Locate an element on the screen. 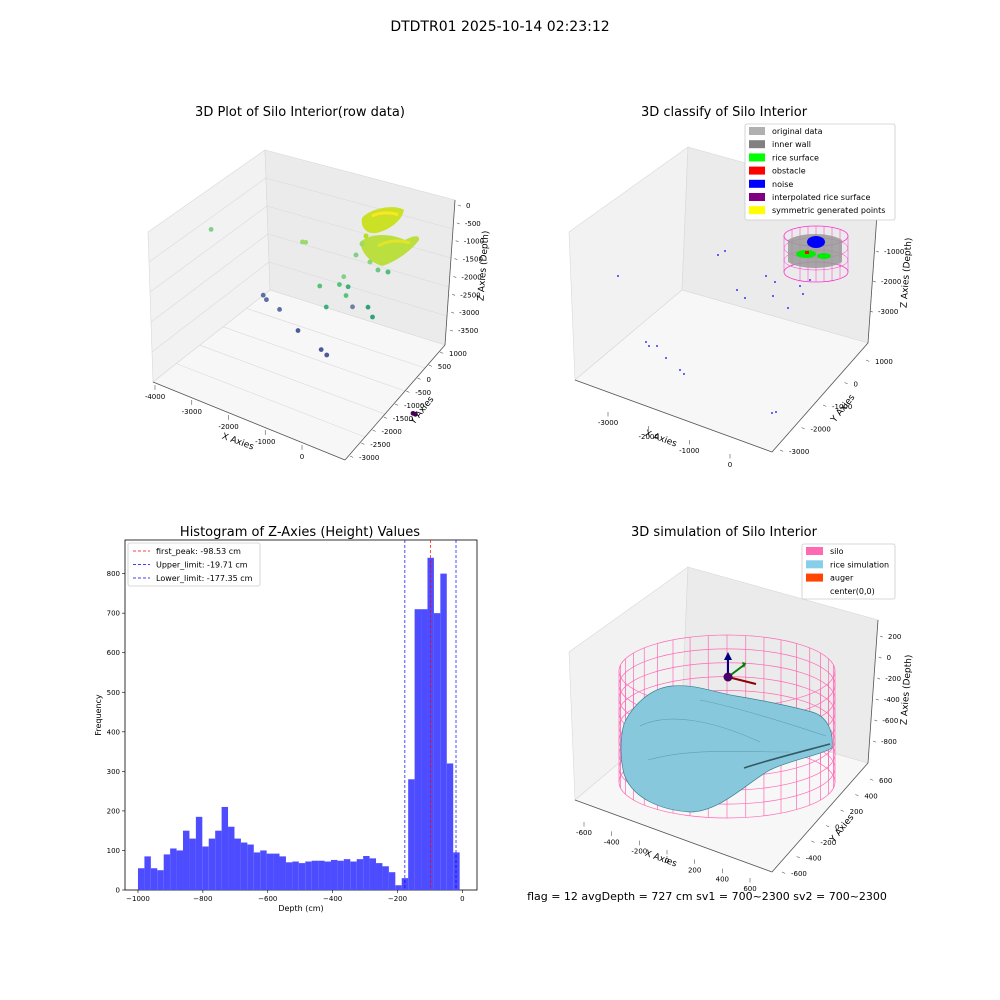 The width and height of the screenshot is (1000, 1000). histogram-title: Histogram of Z-Axies (Height) Values is located at coordinates (300, 532).